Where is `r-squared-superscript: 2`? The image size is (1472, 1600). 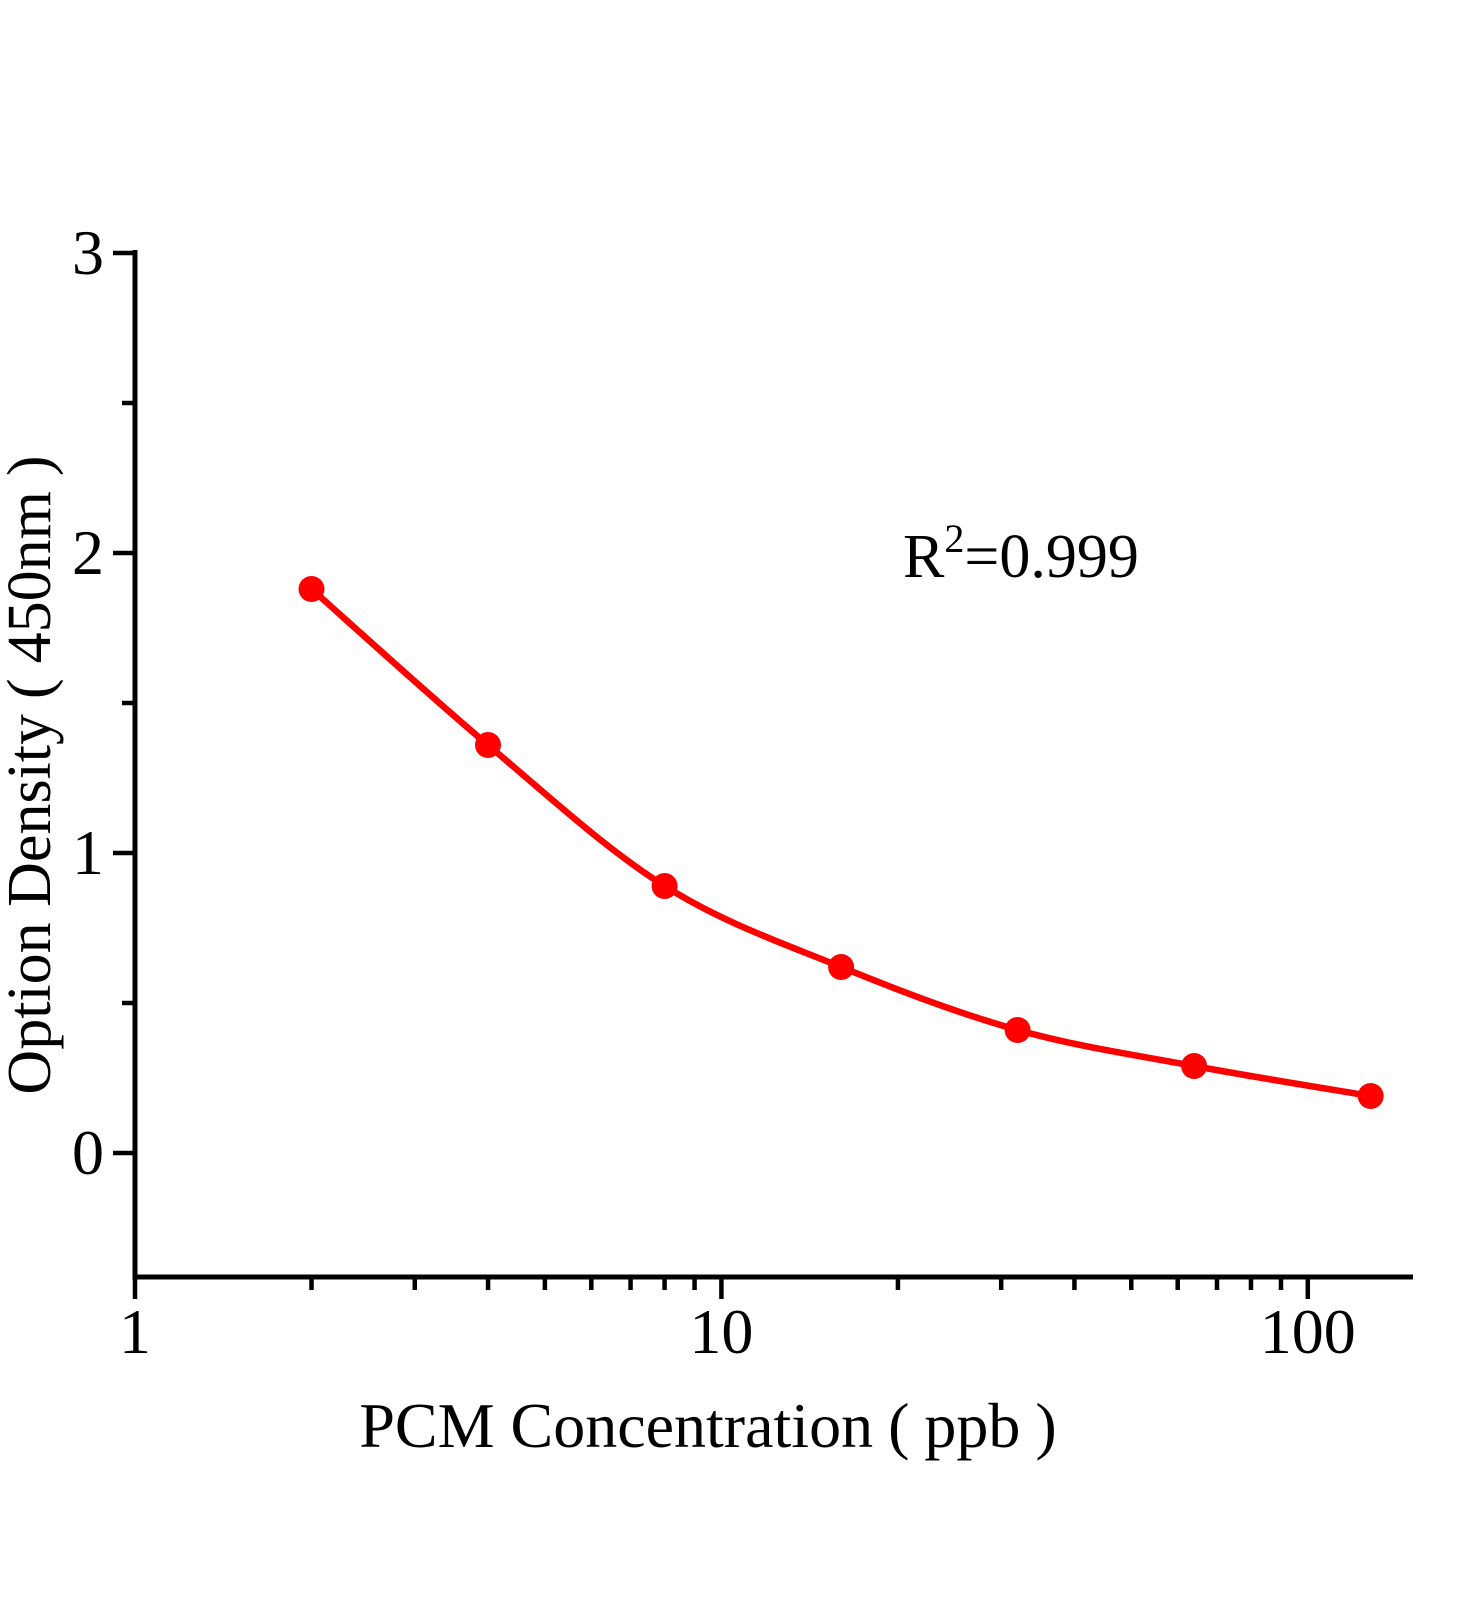 r-squared-superscript: 2 is located at coordinates (954, 538).